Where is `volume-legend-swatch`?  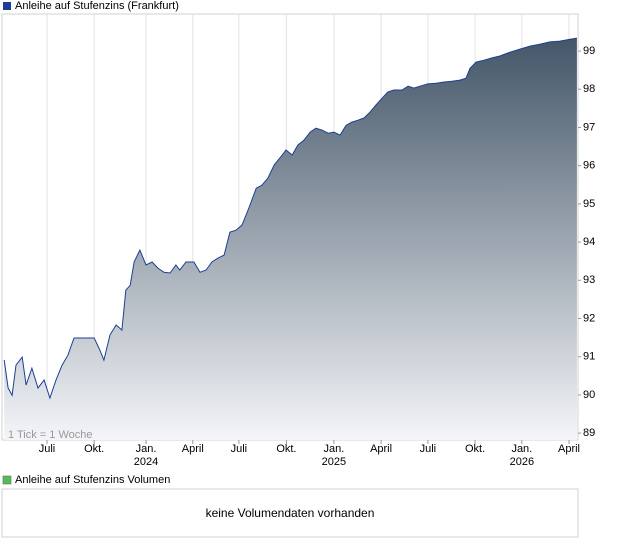
volume-legend-swatch is located at coordinates (7, 480).